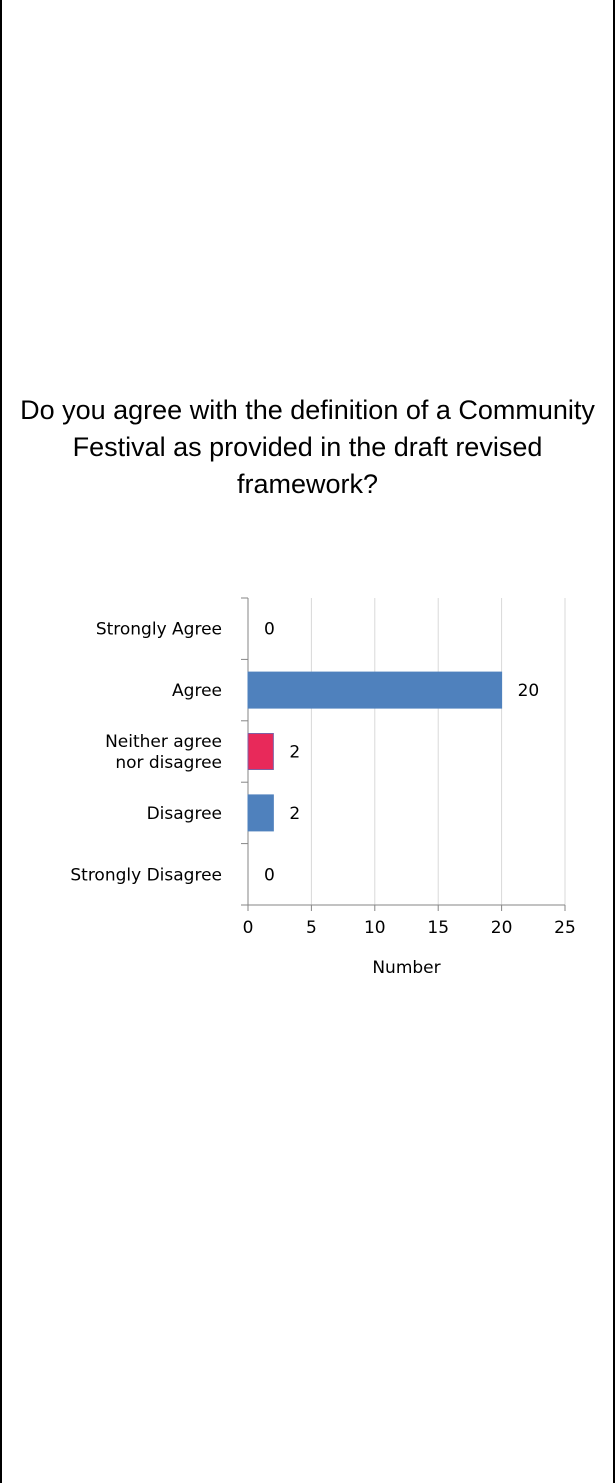  Describe the element at coordinates (197, 691) in the screenshot. I see `category-label: Agree` at that location.